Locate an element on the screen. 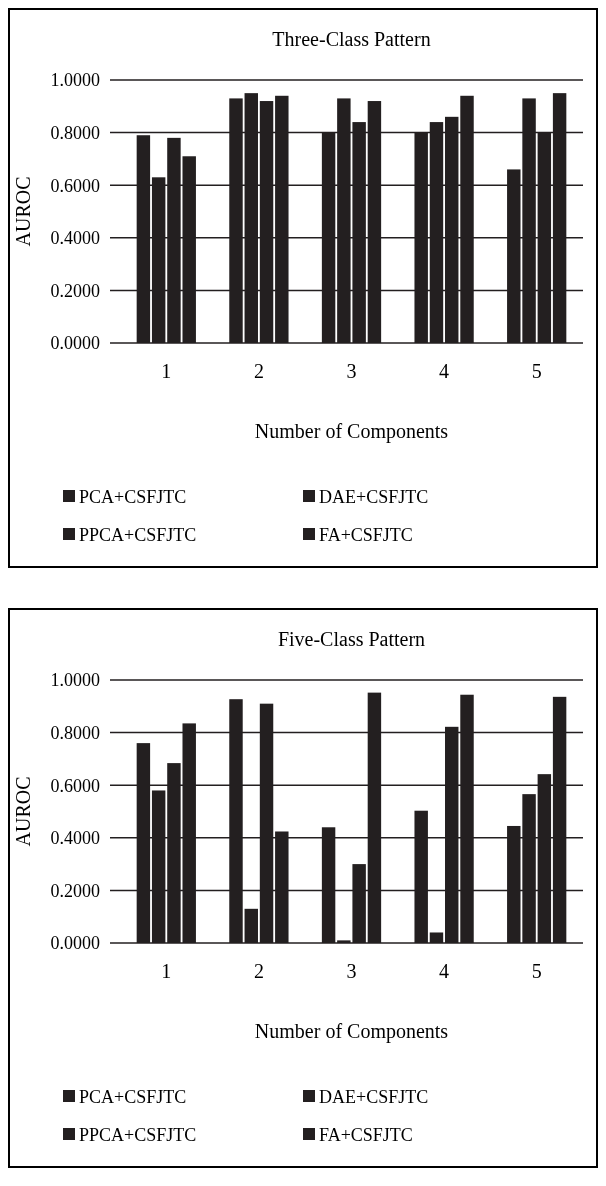  chart-title: Five-Class Pattern is located at coordinates (351, 639).